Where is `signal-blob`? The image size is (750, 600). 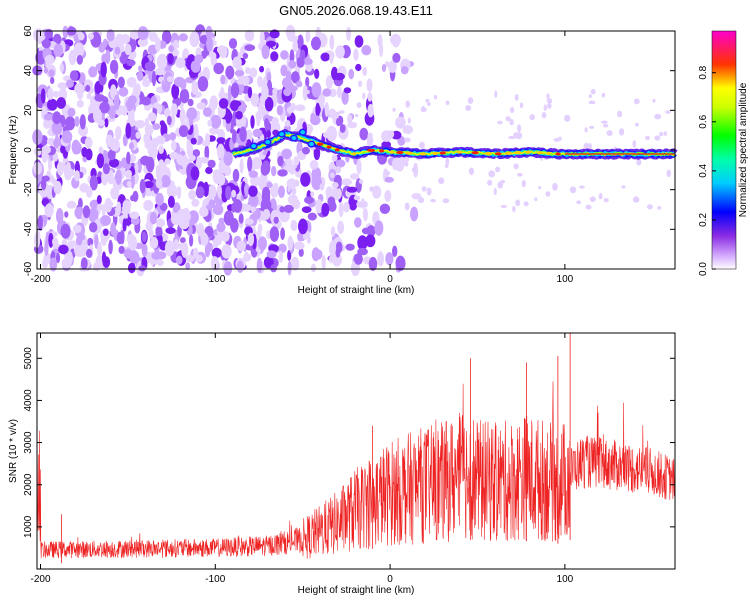 signal-blob is located at coordinates (293, 138).